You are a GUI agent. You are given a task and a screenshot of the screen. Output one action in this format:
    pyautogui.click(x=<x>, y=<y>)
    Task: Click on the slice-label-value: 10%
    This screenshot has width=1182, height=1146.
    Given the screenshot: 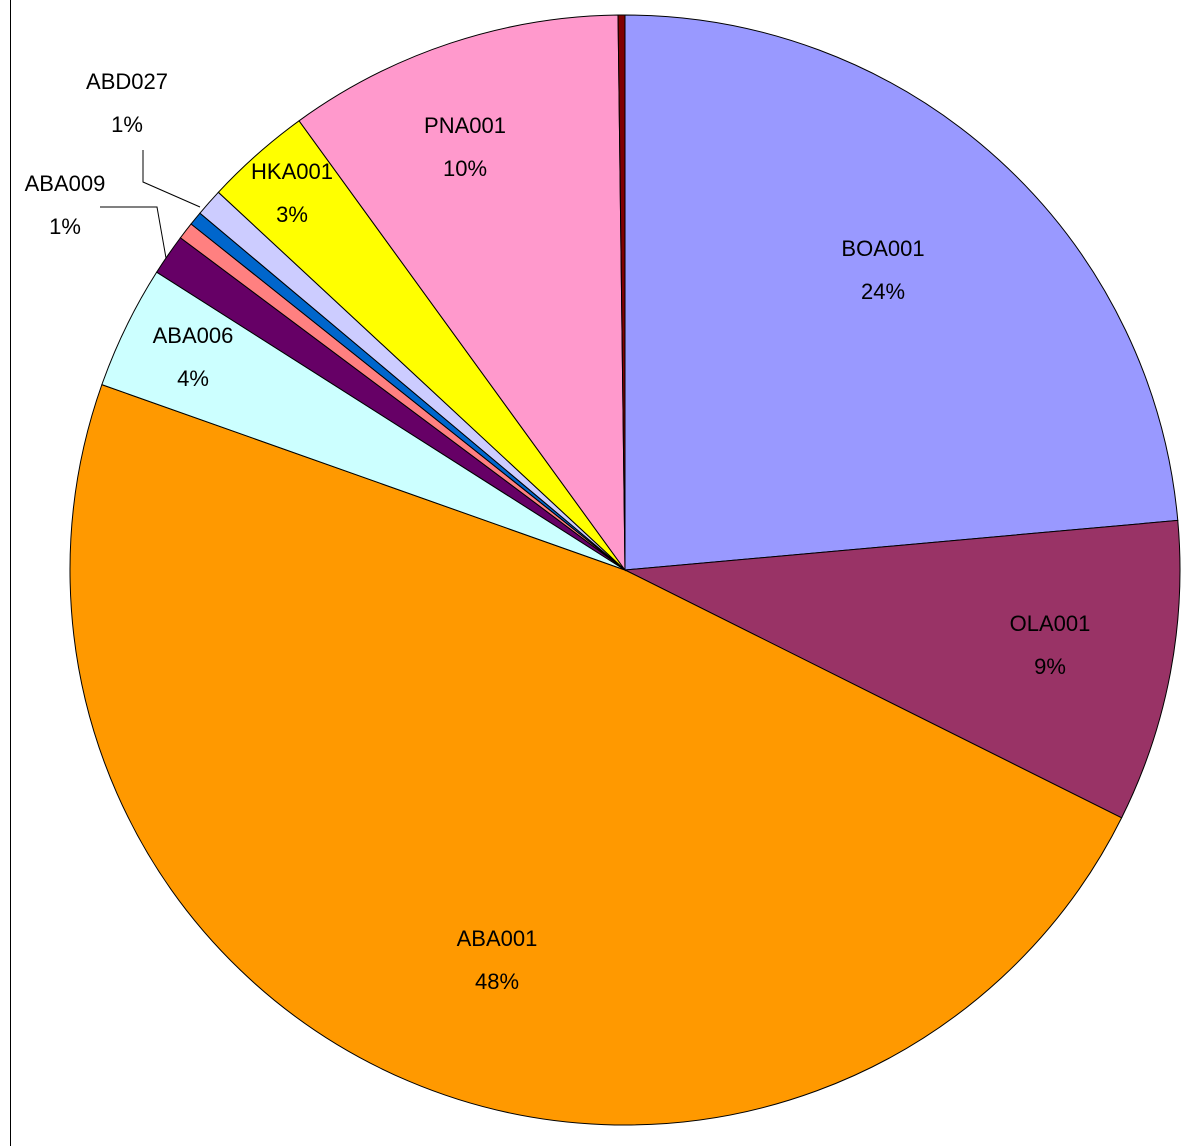 What is the action you would take?
    pyautogui.click(x=465, y=168)
    